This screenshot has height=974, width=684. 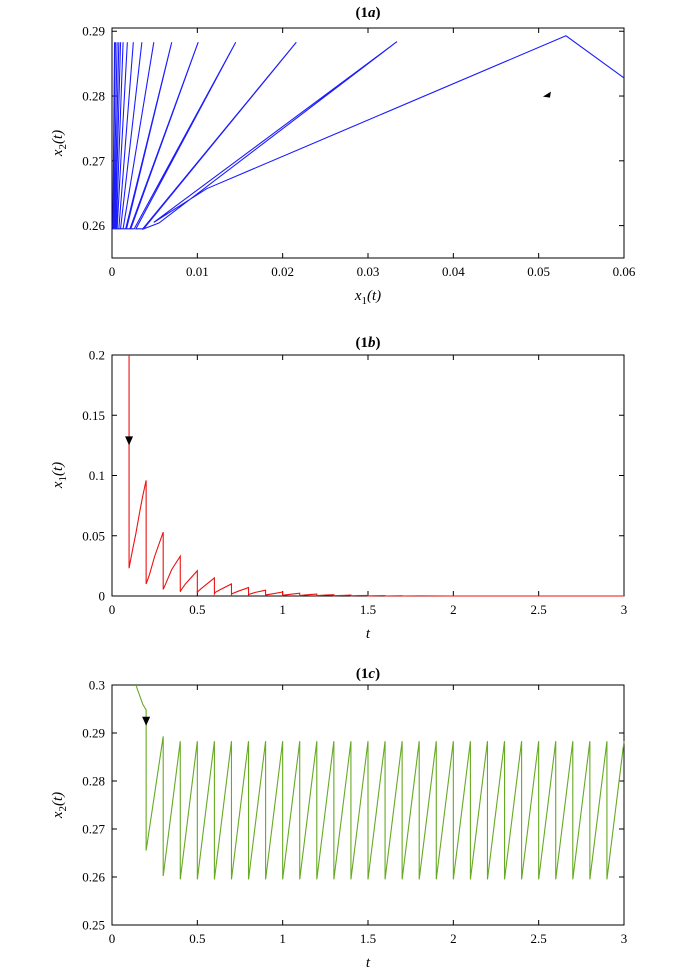 What do you see at coordinates (368, 343) in the screenshot?
I see `panel-title: (1b)` at bounding box center [368, 343].